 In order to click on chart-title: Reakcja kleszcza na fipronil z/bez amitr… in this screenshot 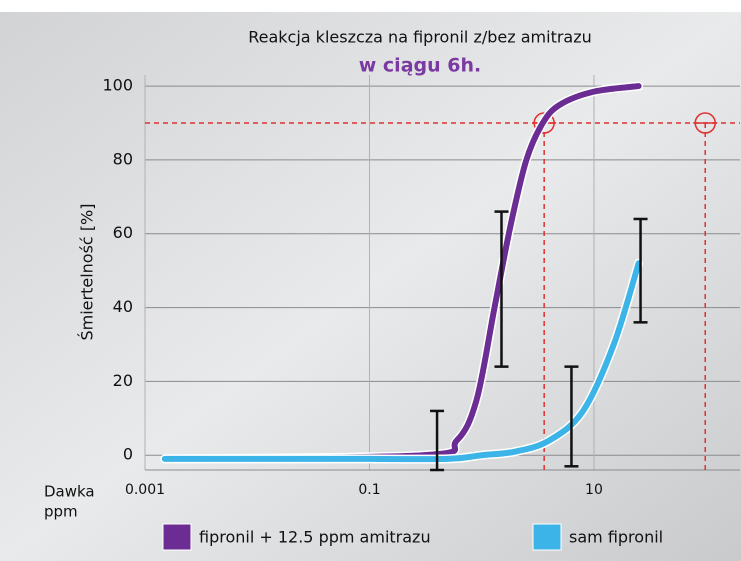, I will do `click(420, 37)`.